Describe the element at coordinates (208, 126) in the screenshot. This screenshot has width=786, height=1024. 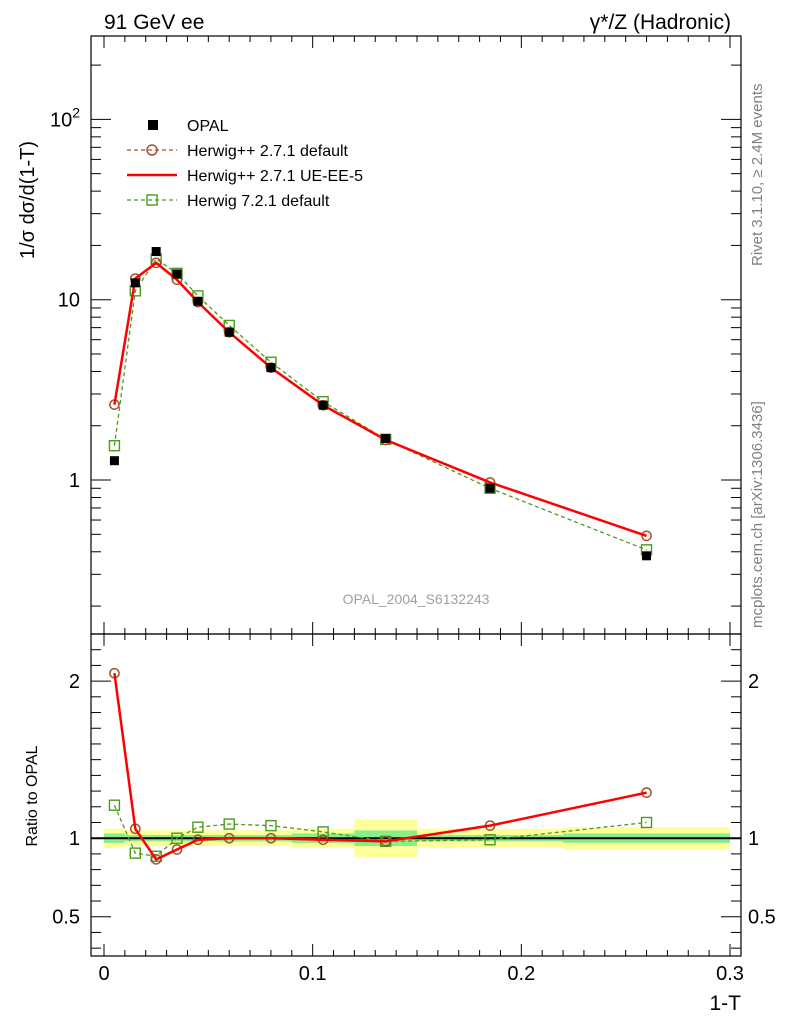
I see `legend-label: OPAL` at that location.